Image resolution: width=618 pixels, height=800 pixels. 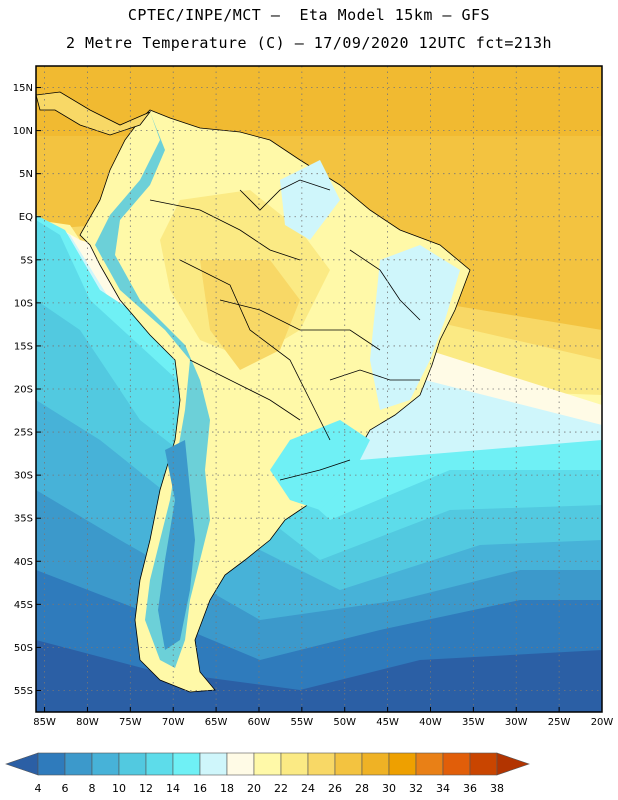 I want to click on colorbar: 4 6 8 10 12 14 16 18 20 22 24 26 28 30 32 34 36 38, so click(x=267, y=773).